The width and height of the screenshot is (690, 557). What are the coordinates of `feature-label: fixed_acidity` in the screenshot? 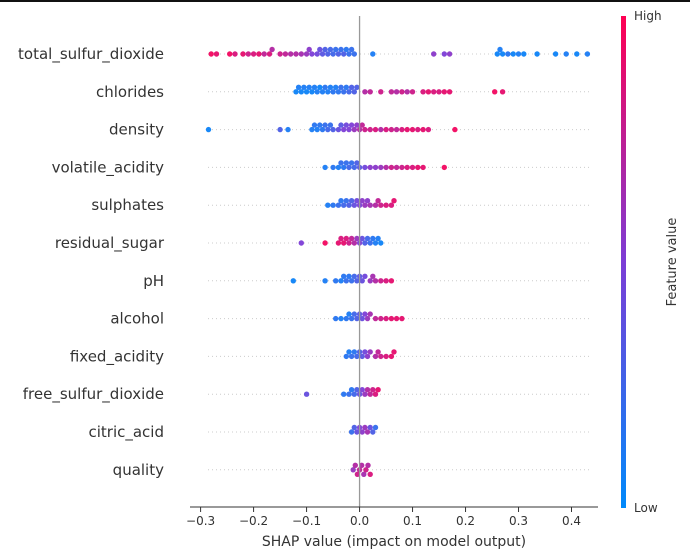 It's located at (117, 356).